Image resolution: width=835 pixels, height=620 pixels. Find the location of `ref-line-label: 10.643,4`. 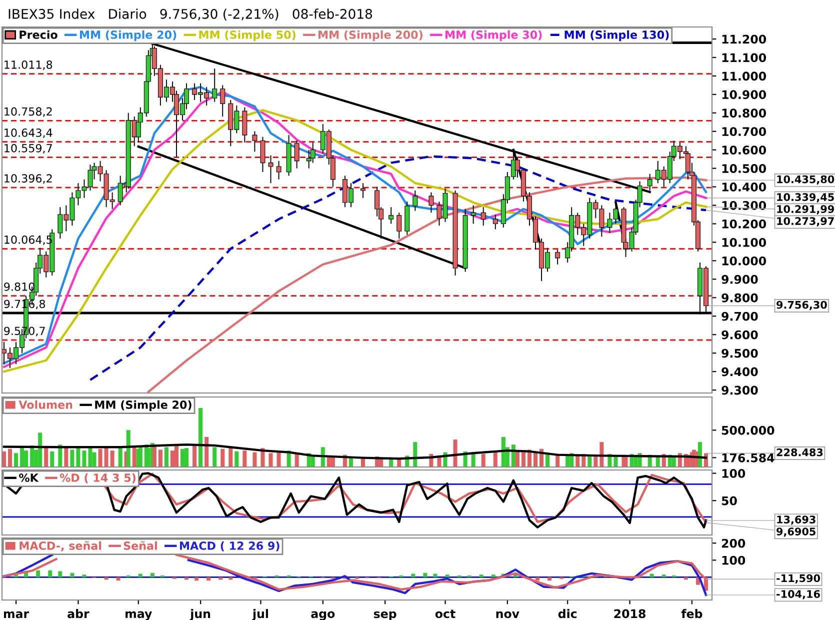

ref-line-label: 10.643,4 is located at coordinates (28, 133).